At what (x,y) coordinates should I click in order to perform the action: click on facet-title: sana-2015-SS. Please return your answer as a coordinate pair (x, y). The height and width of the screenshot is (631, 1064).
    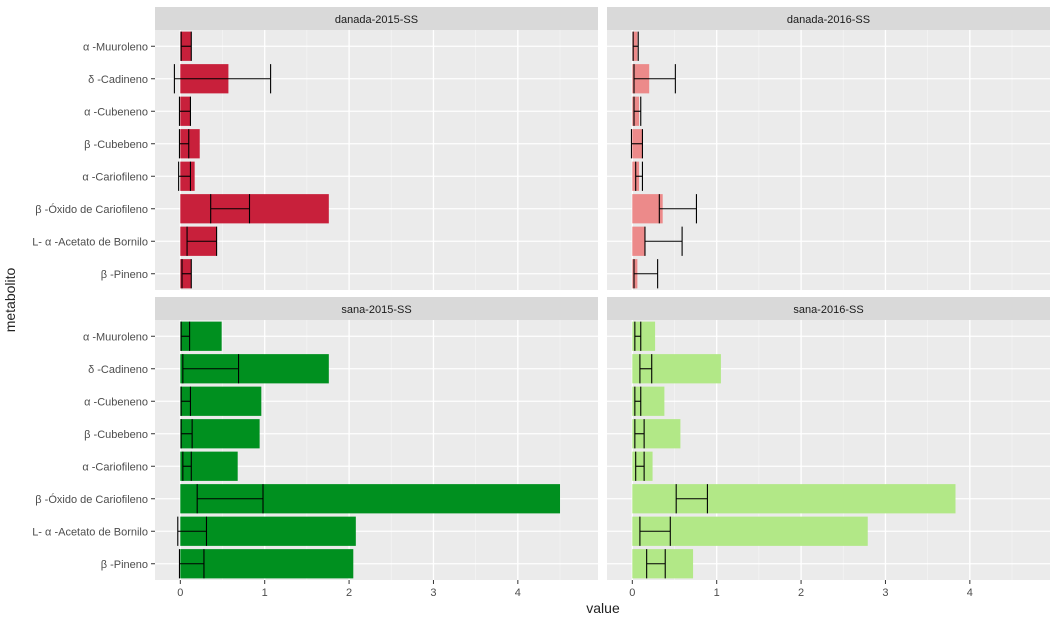
    Looking at the image, I should click on (376, 310).